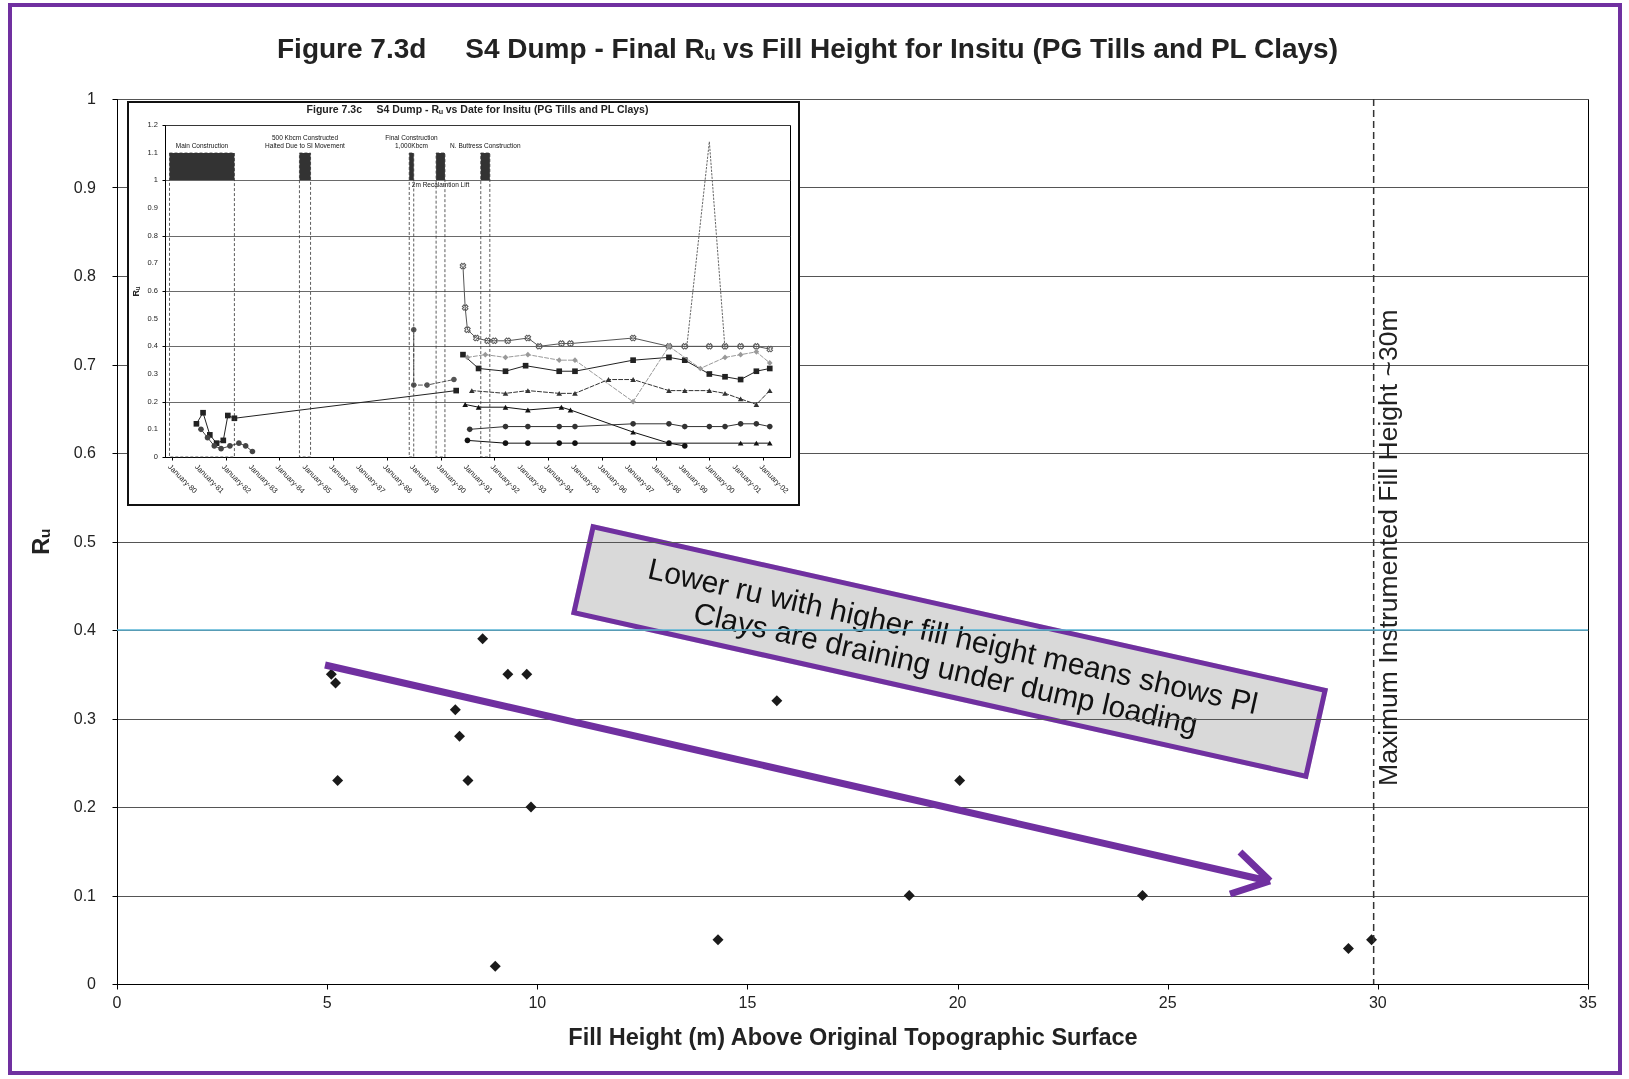  Describe the element at coordinates (85, 275) in the screenshot. I see `y-tick-label: 0.8` at that location.